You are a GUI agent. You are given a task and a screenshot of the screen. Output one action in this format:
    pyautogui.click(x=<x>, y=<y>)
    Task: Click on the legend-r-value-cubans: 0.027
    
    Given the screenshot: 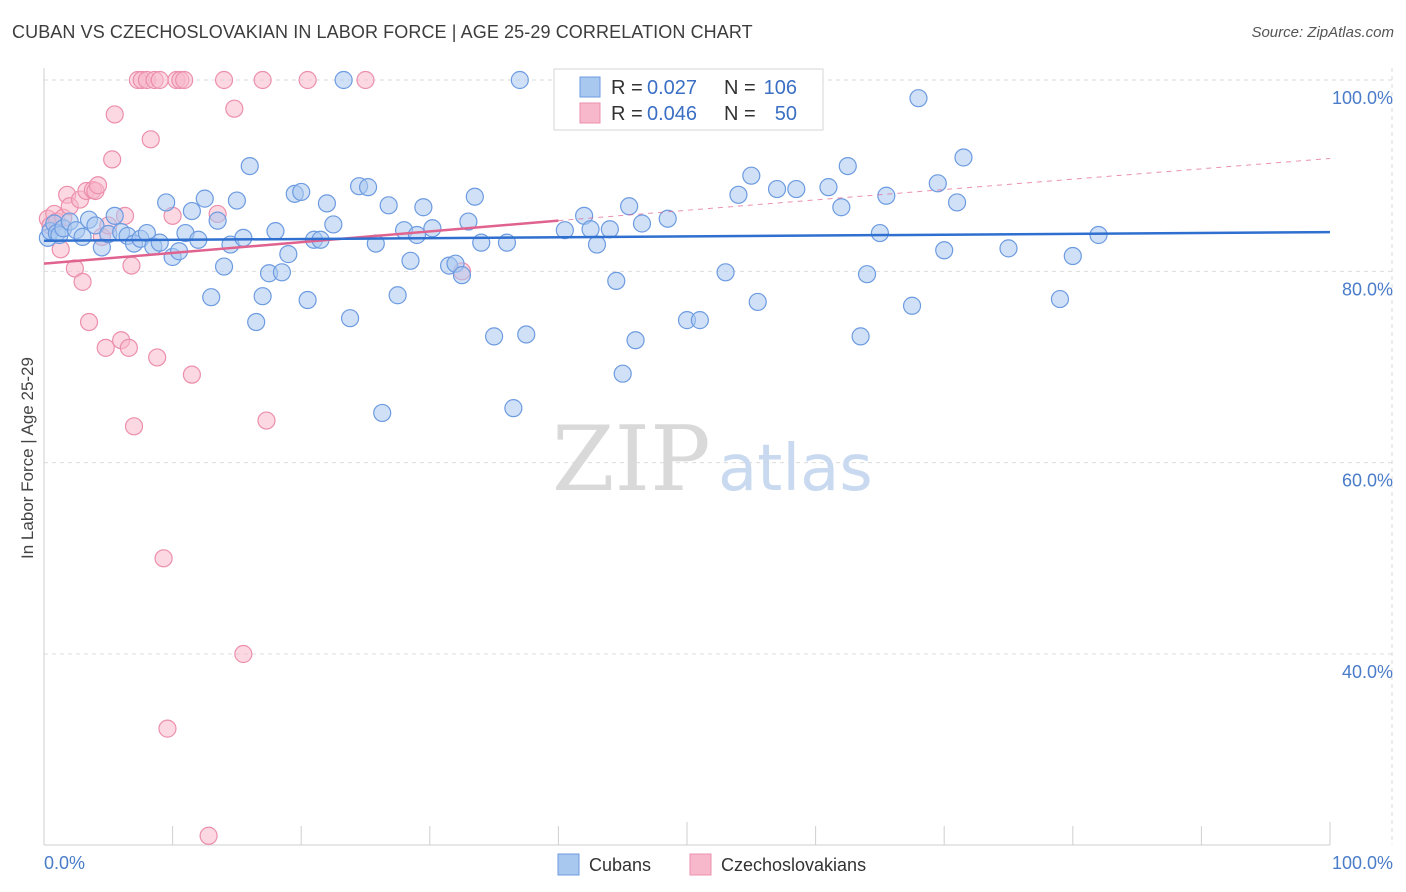 What is the action you would take?
    pyautogui.click(x=672, y=88)
    